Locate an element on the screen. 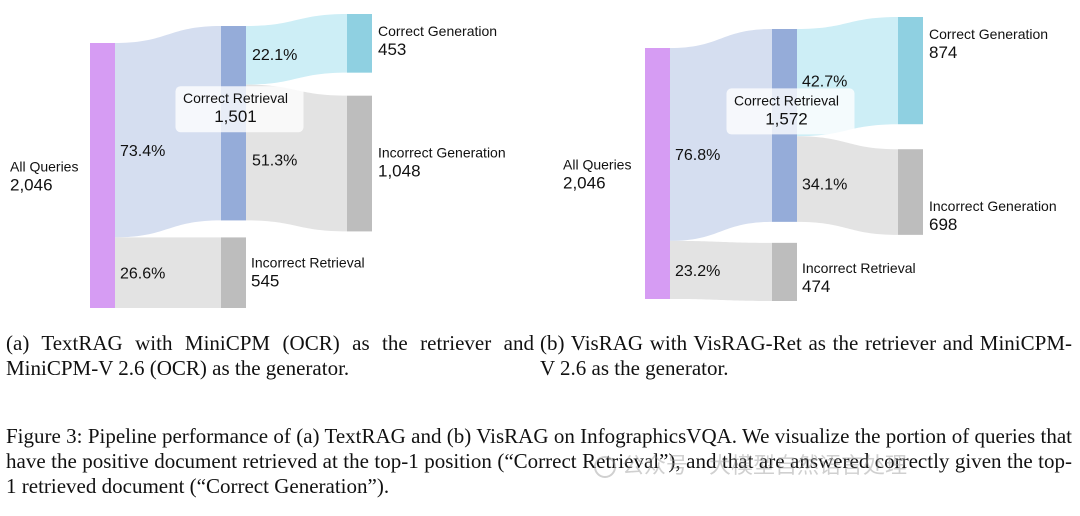 Image resolution: width=1080 pixels, height=516 pixels. pct-label-all-cr: 76.8% is located at coordinates (697, 155).